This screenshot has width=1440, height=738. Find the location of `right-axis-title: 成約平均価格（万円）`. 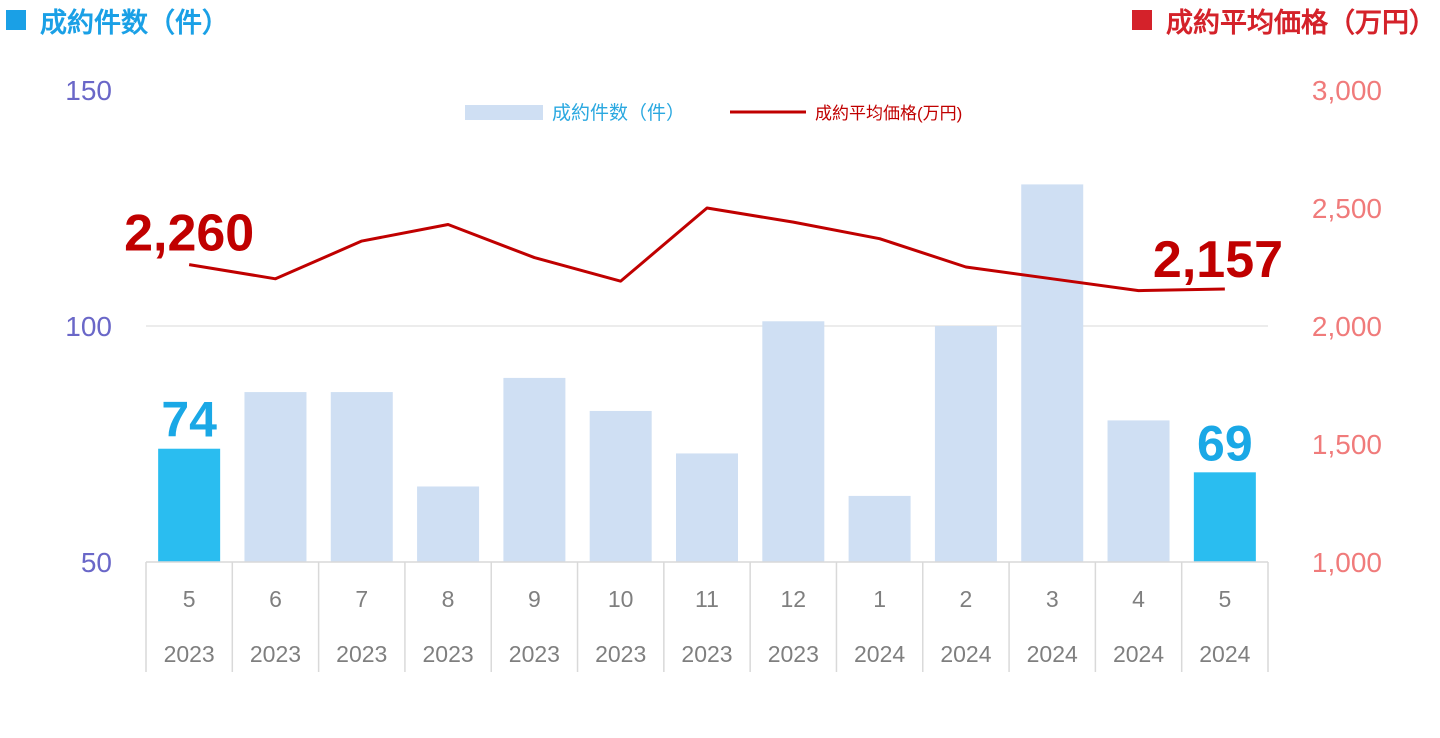

right-axis-title: 成約平均価格（万円） is located at coordinates (1301, 23).